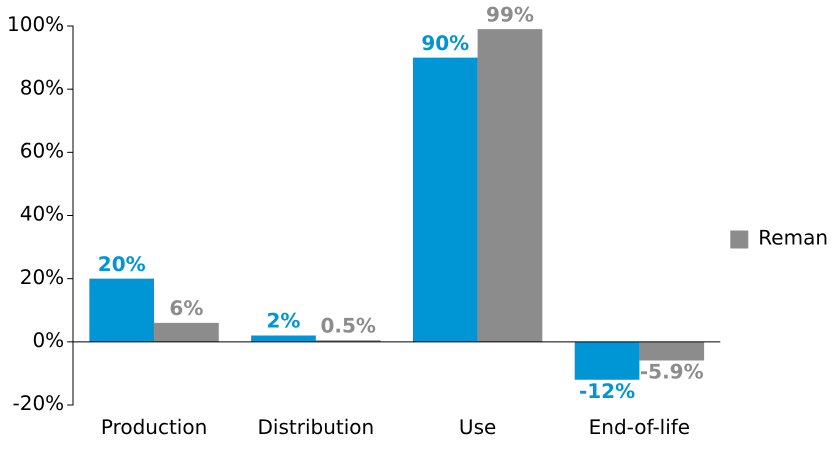  I want to click on y-tick-label: 0%, so click(48, 340).